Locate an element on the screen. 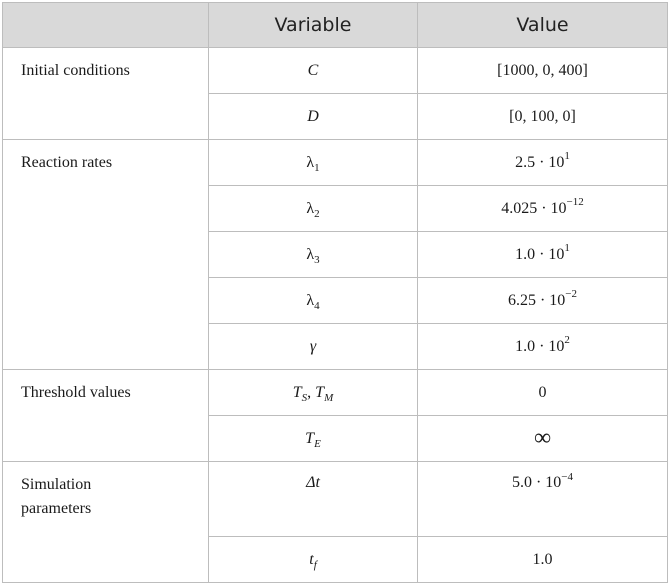 The image size is (670, 583). value-cell: 1.0 · 101 is located at coordinates (542, 254).